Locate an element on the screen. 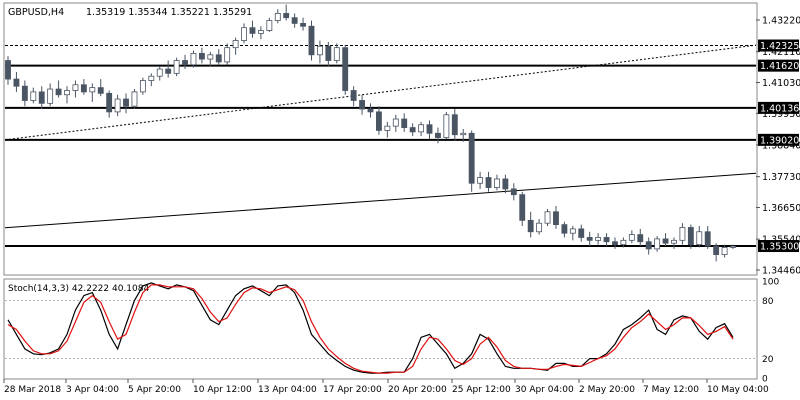 The height and width of the screenshot is (400, 800). price-tick-label: 1.34460 is located at coordinates (781, 271).